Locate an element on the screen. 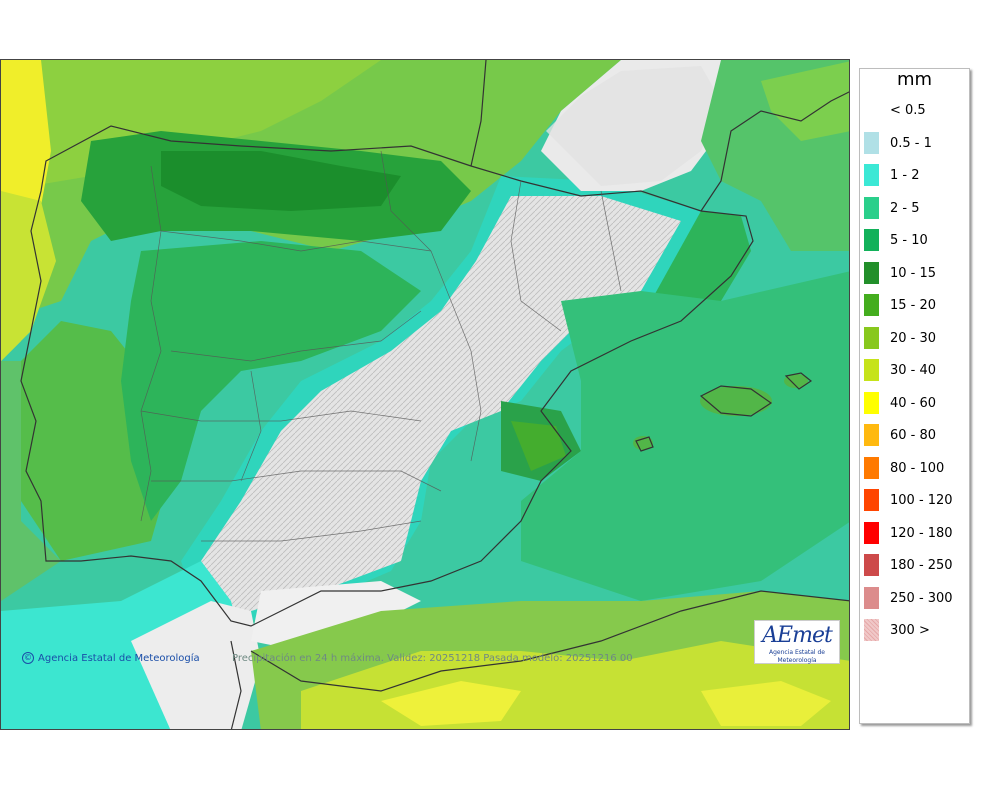 The height and width of the screenshot is (790, 1000). copyright-icon: © is located at coordinates (28, 658).